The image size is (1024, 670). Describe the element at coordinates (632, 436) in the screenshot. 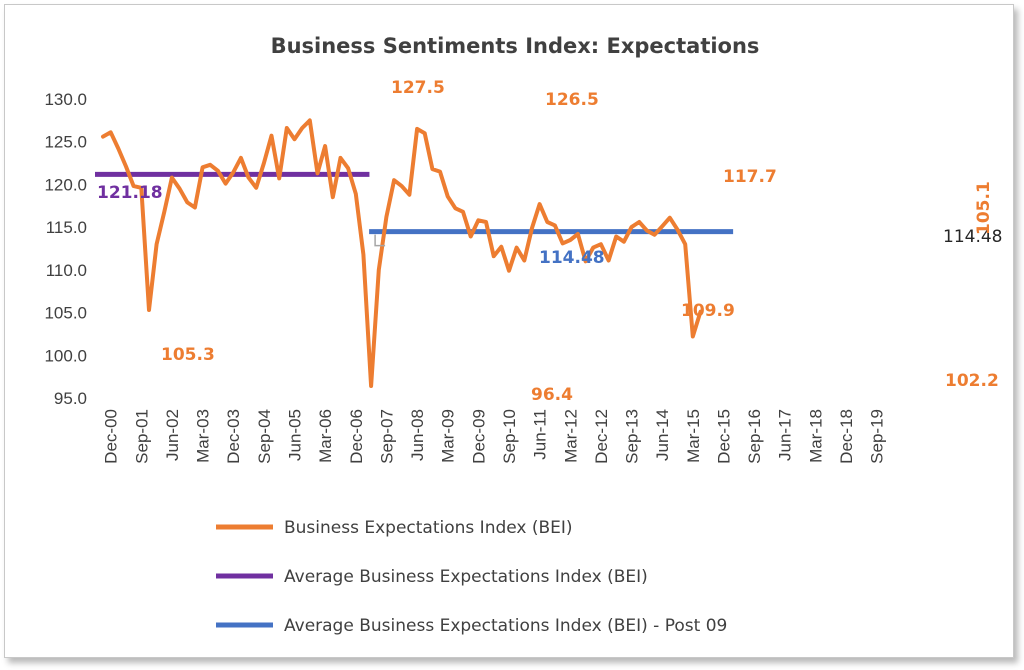

I see `x-tick-label: Sep-13` at that location.